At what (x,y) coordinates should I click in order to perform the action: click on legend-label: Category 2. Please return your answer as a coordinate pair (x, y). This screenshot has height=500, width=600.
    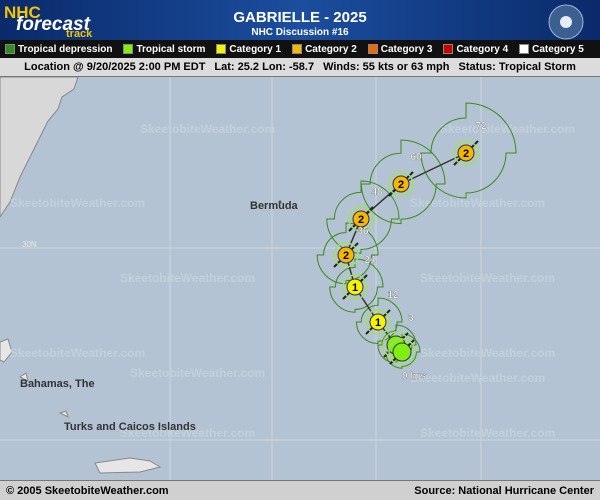
    Looking at the image, I should click on (331, 49).